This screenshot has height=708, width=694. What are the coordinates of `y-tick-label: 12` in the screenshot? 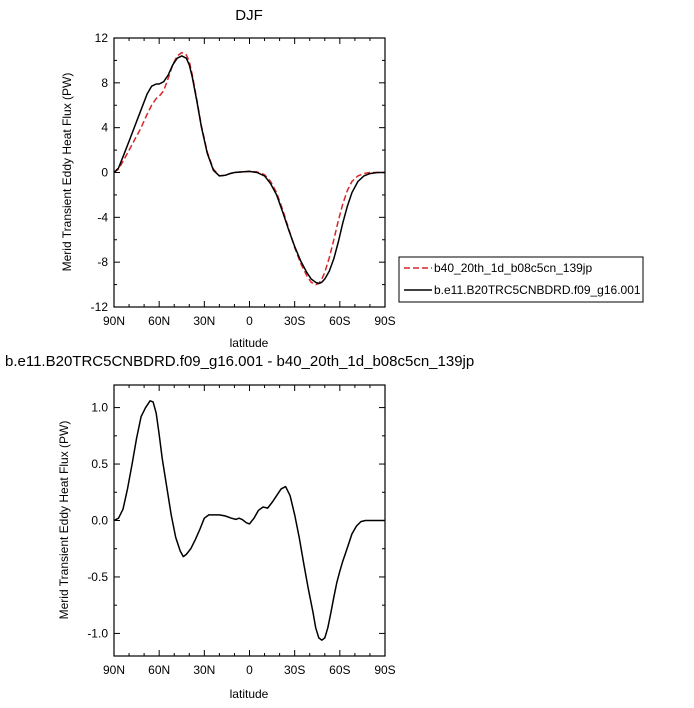 It's located at (102, 38).